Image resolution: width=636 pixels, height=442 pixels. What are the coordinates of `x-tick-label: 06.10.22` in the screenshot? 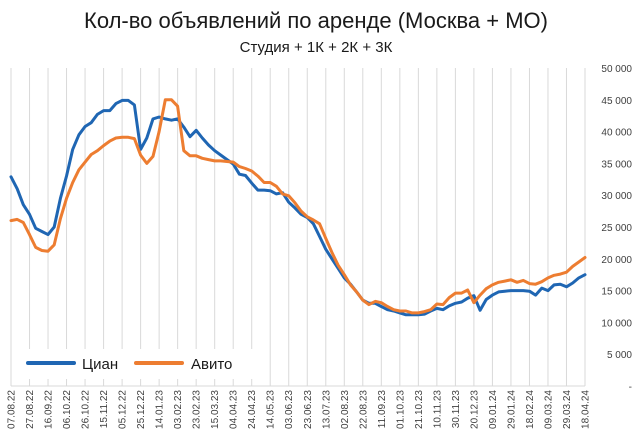 It's located at (67, 409).